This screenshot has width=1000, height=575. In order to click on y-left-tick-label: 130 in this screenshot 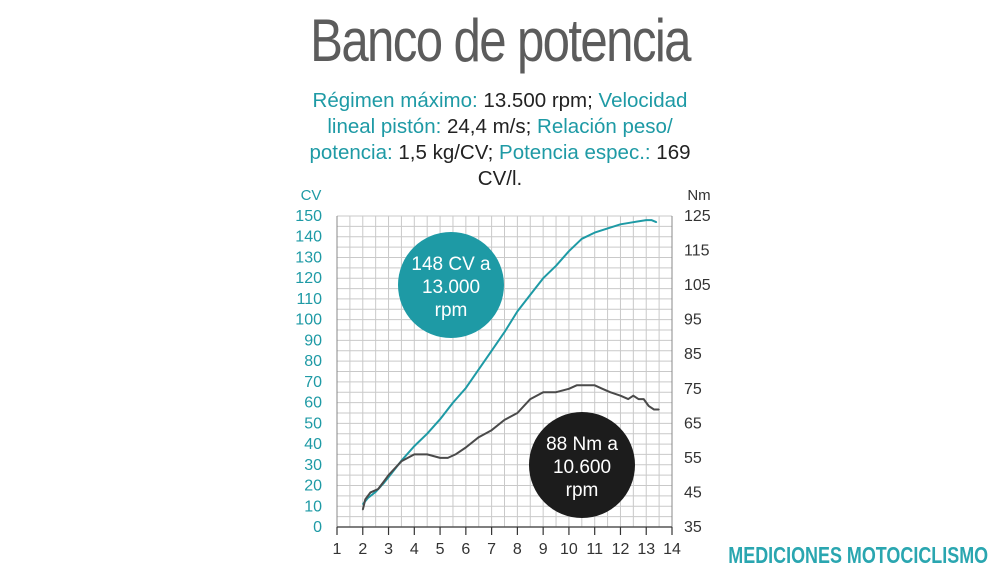, I will do `click(308, 257)`.